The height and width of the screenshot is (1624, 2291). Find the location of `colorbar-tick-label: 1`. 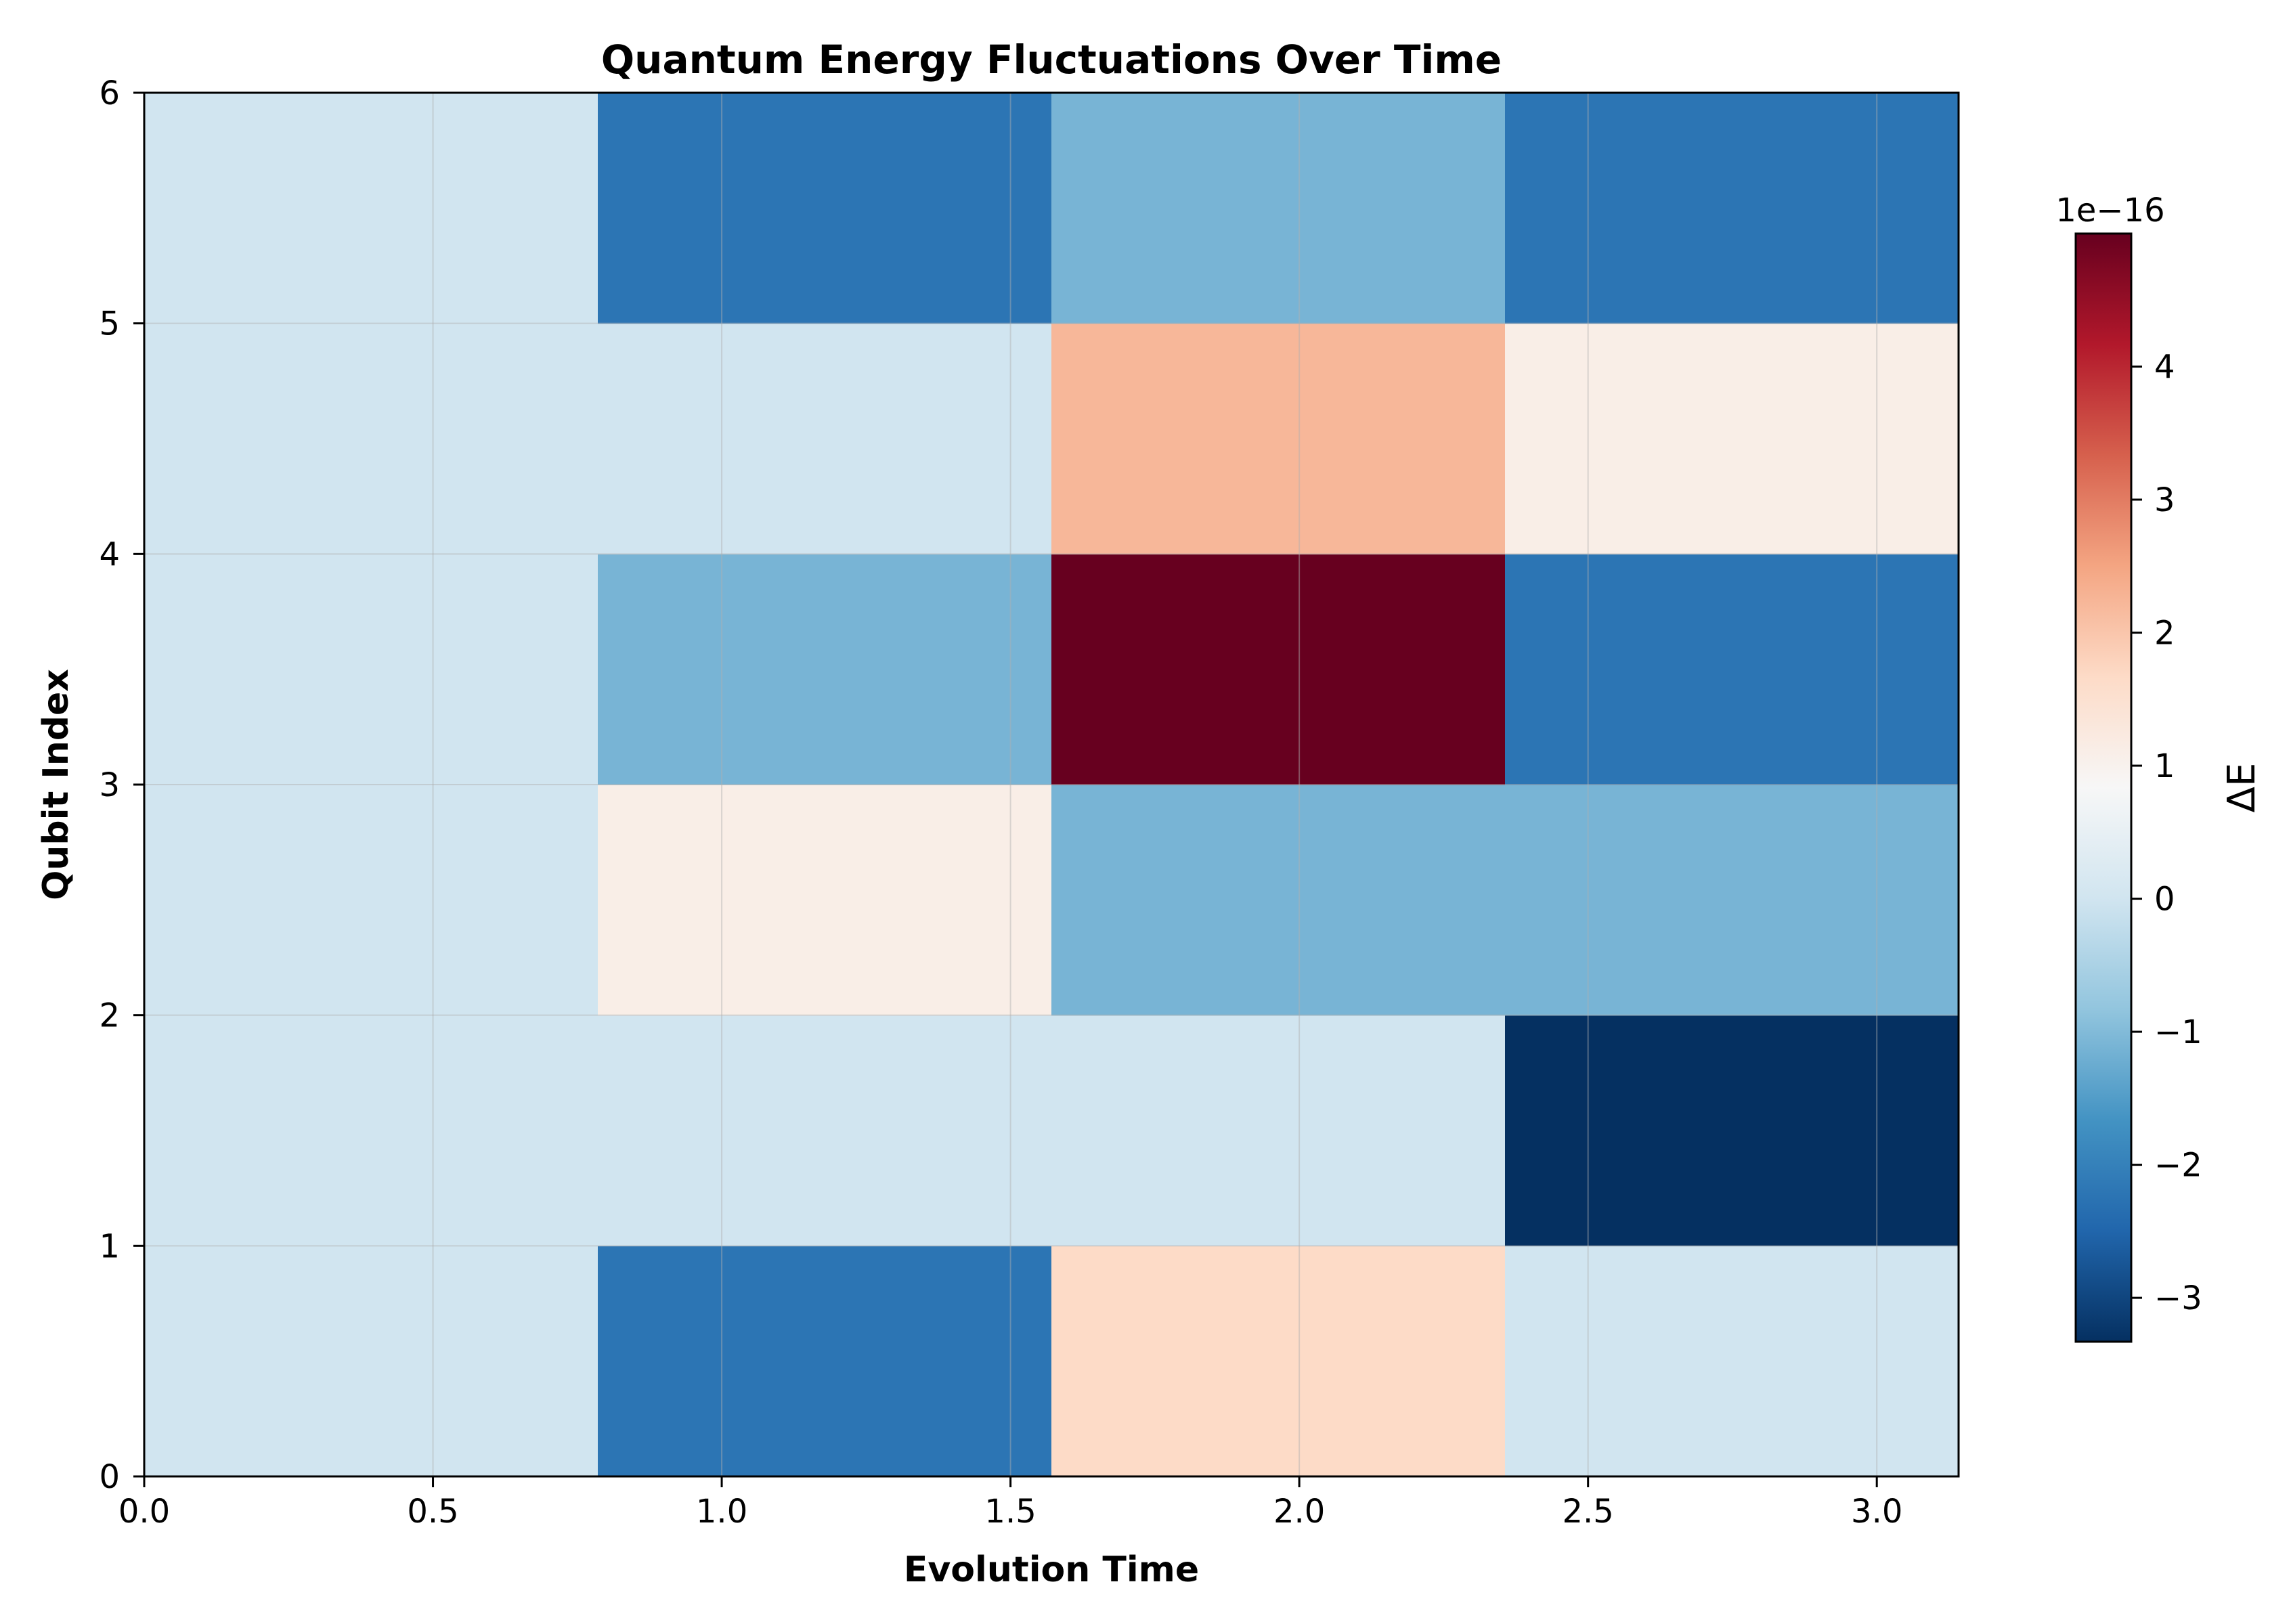

colorbar-tick-label: 1 is located at coordinates (2164, 766).